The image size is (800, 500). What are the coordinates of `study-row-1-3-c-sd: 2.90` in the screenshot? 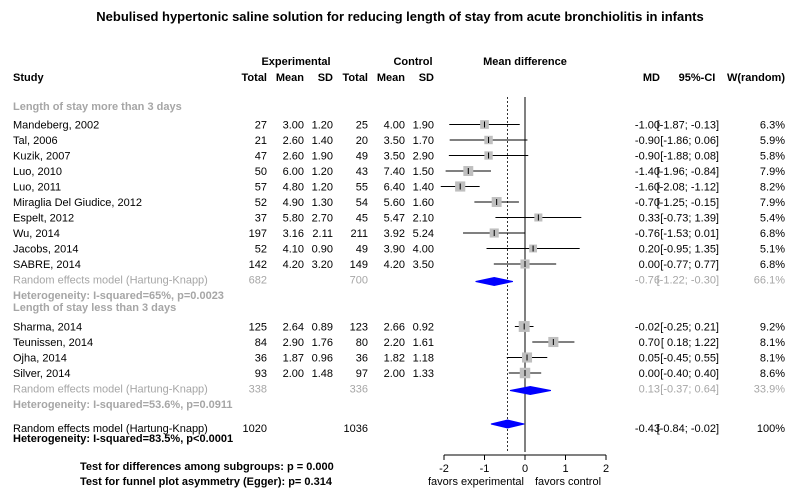 It's located at (423, 157).